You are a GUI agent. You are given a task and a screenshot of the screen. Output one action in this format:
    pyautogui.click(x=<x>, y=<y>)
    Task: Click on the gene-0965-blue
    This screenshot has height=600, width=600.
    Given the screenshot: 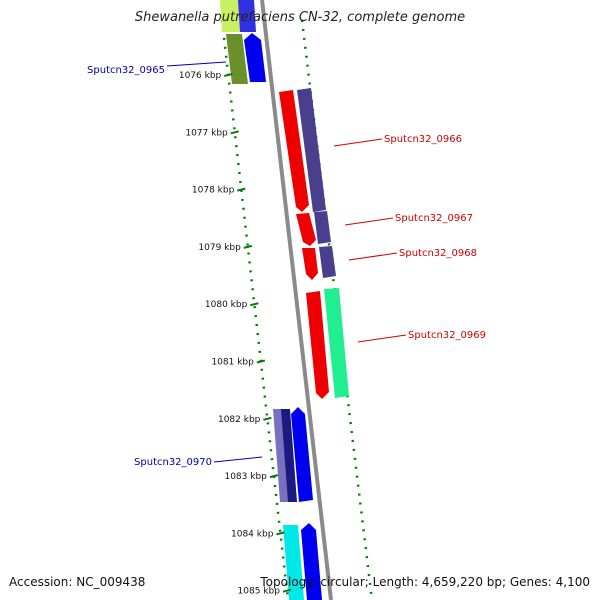 What is the action you would take?
    pyautogui.click(x=255, y=57)
    